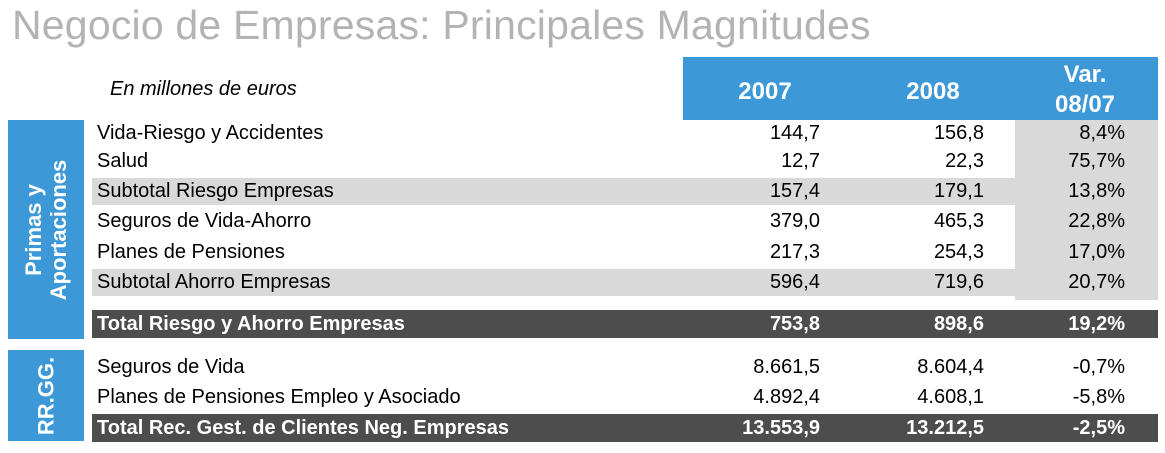  Describe the element at coordinates (1085, 74) in the screenshot. I see `header-variation-line1: Var.` at that location.